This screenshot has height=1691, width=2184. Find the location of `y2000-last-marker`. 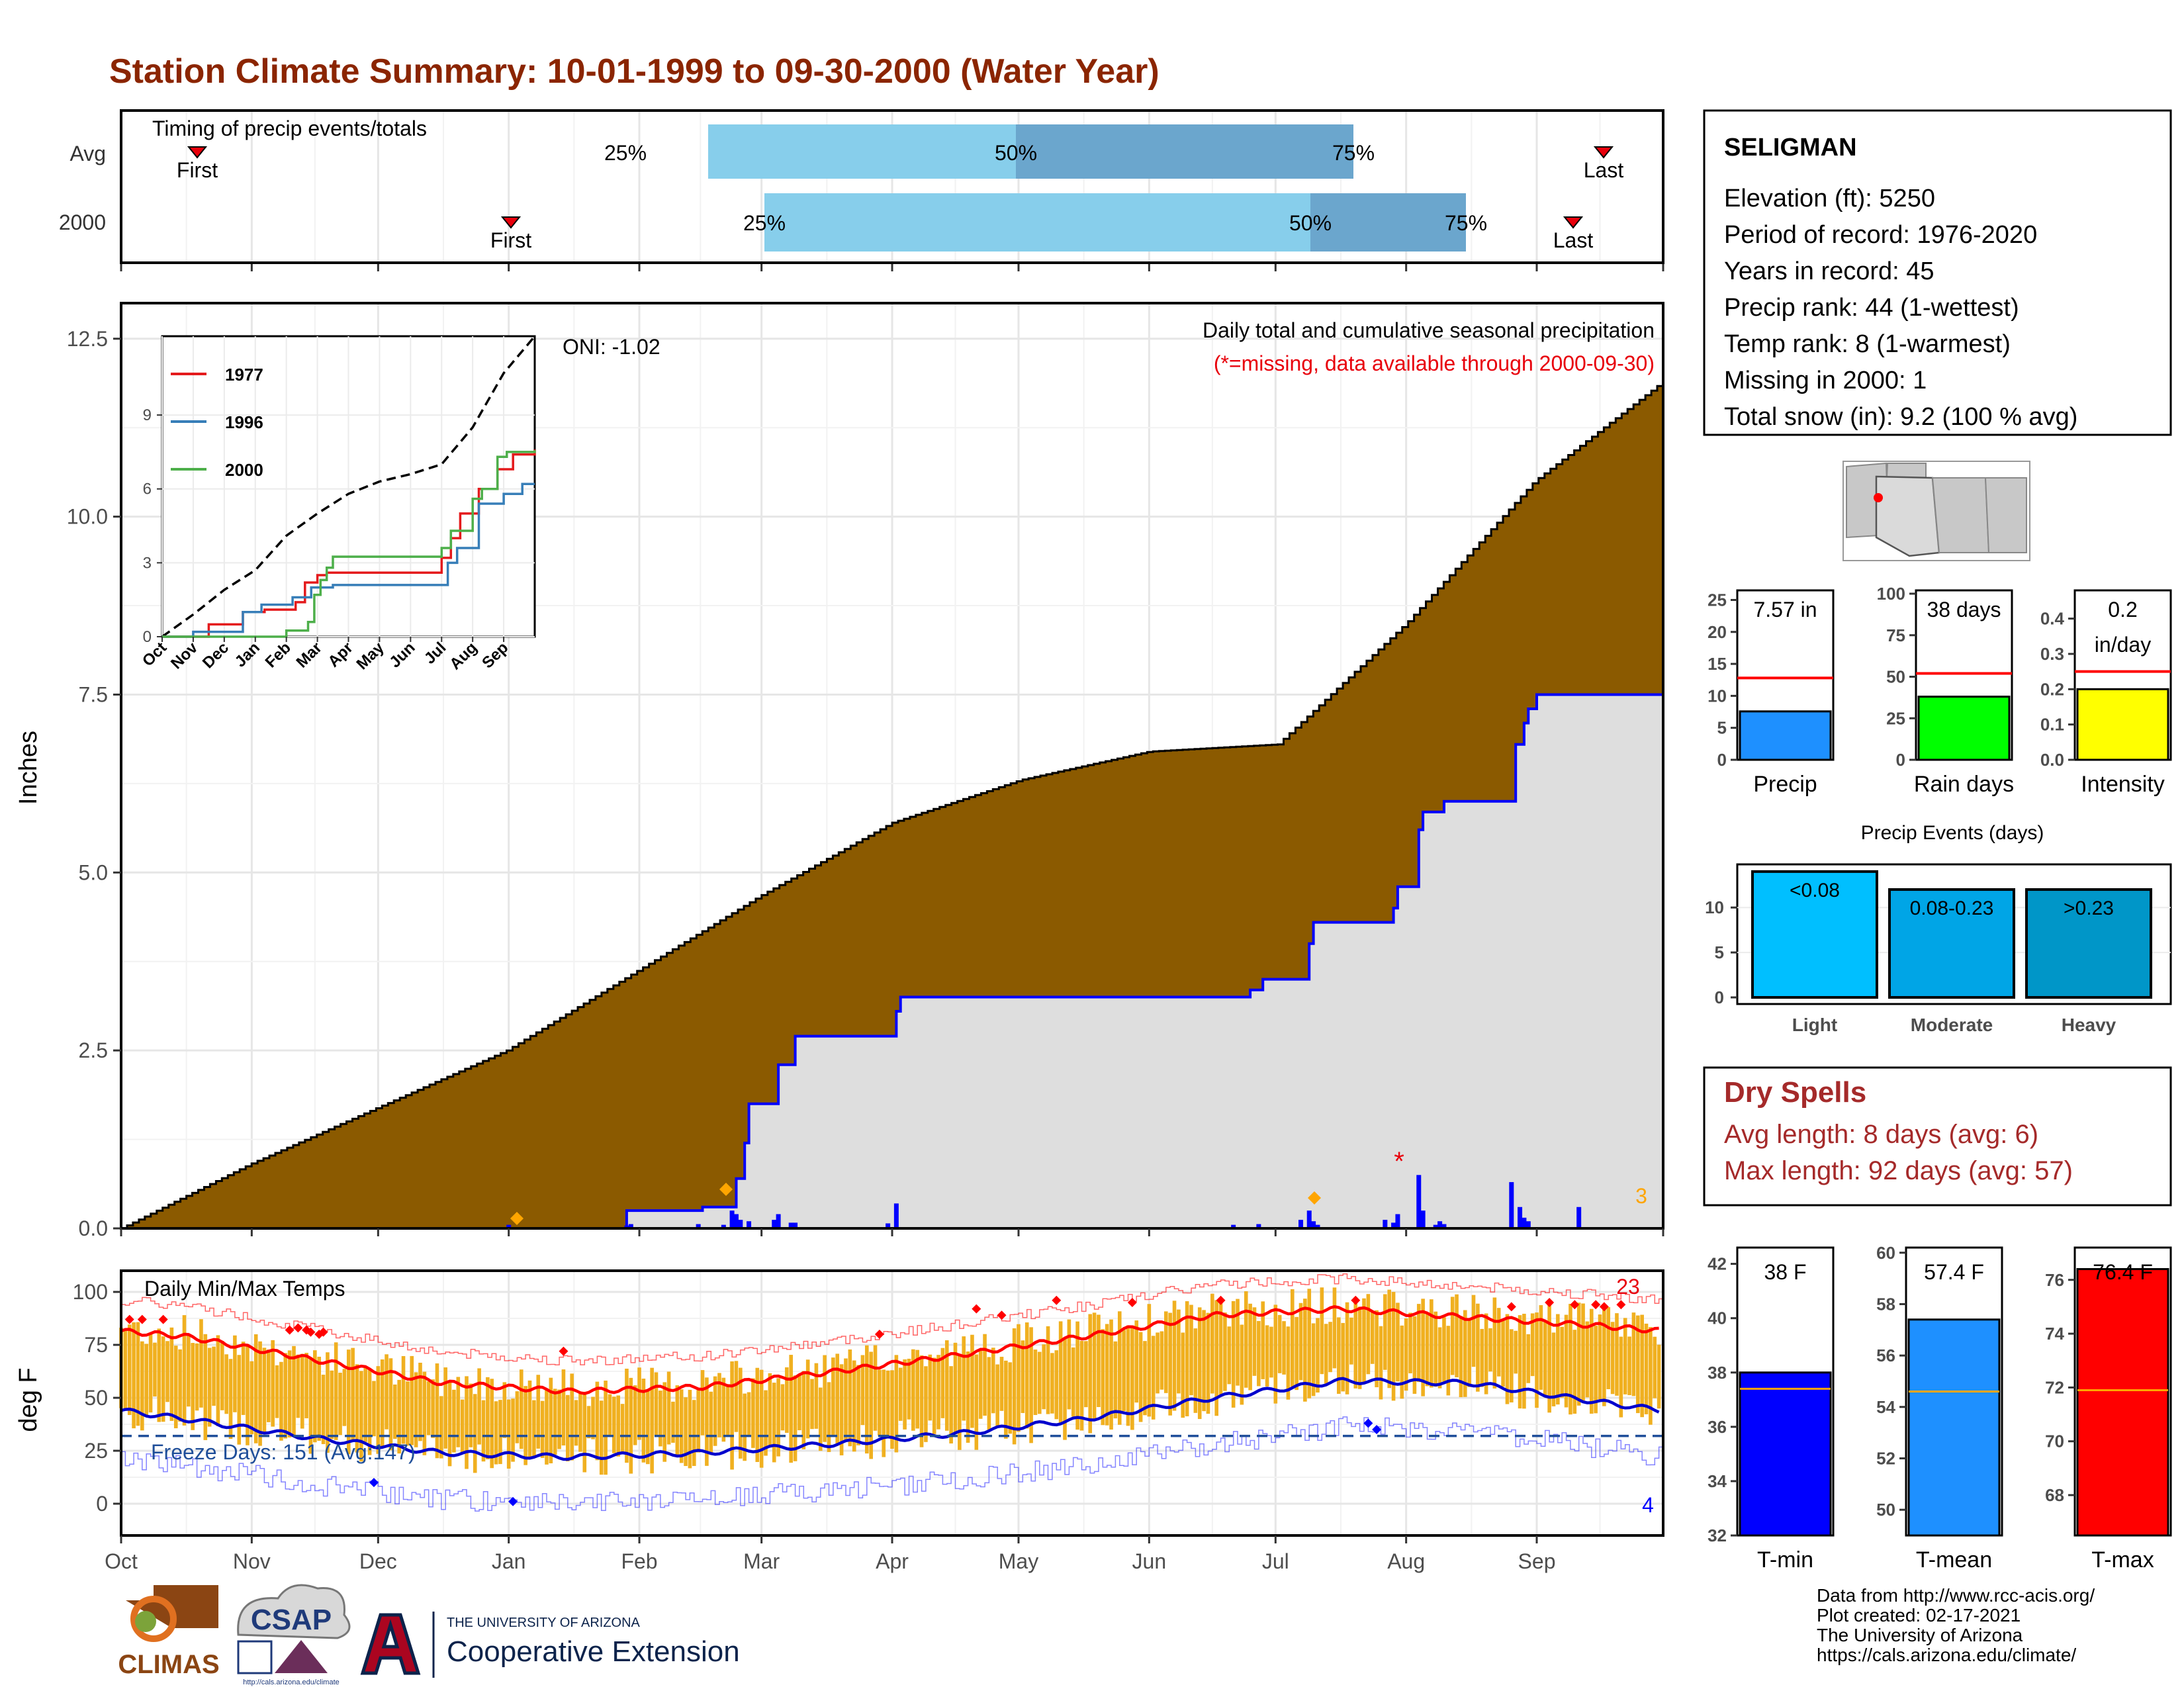

y2000-last-marker is located at coordinates (1573, 222).